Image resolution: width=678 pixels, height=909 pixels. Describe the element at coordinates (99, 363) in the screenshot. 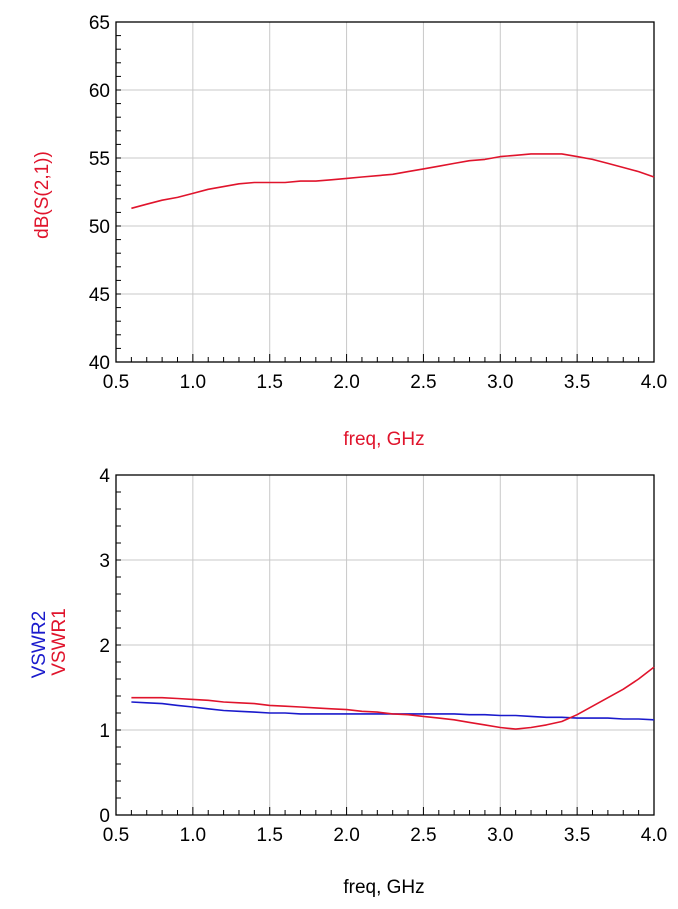

I see `y-tick-label: 40` at that location.